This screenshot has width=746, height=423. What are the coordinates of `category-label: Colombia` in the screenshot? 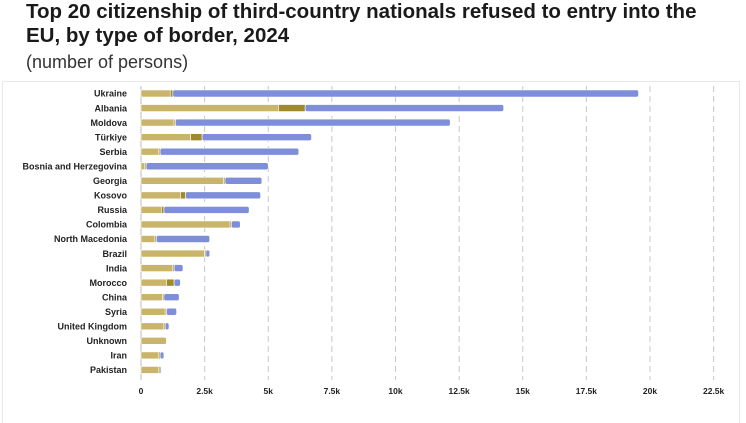 It's located at (107, 225).